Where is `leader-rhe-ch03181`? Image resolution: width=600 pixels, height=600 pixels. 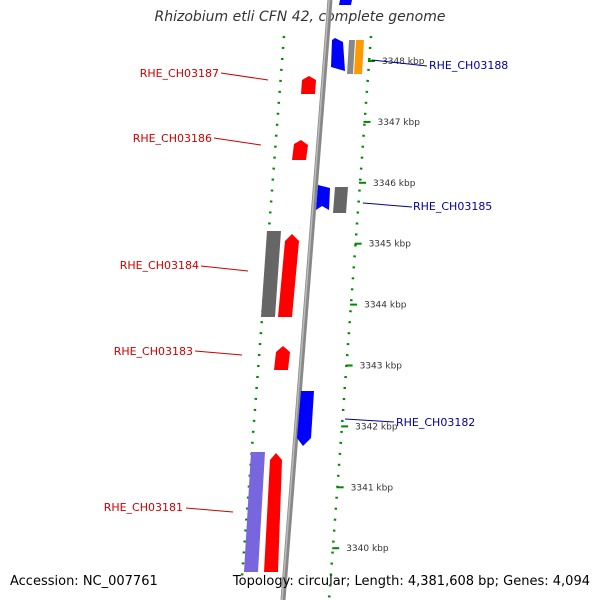 leader-rhe-ch03181 is located at coordinates (209, 510).